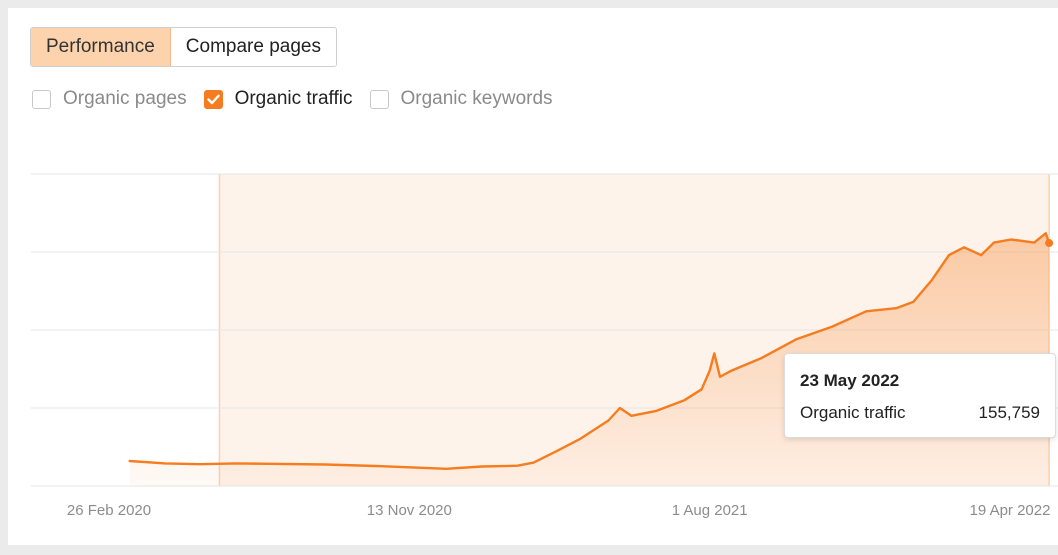 The height and width of the screenshot is (555, 1058). What do you see at coordinates (293, 98) in the screenshot?
I see `checkbox-label: Organic traffic` at bounding box center [293, 98].